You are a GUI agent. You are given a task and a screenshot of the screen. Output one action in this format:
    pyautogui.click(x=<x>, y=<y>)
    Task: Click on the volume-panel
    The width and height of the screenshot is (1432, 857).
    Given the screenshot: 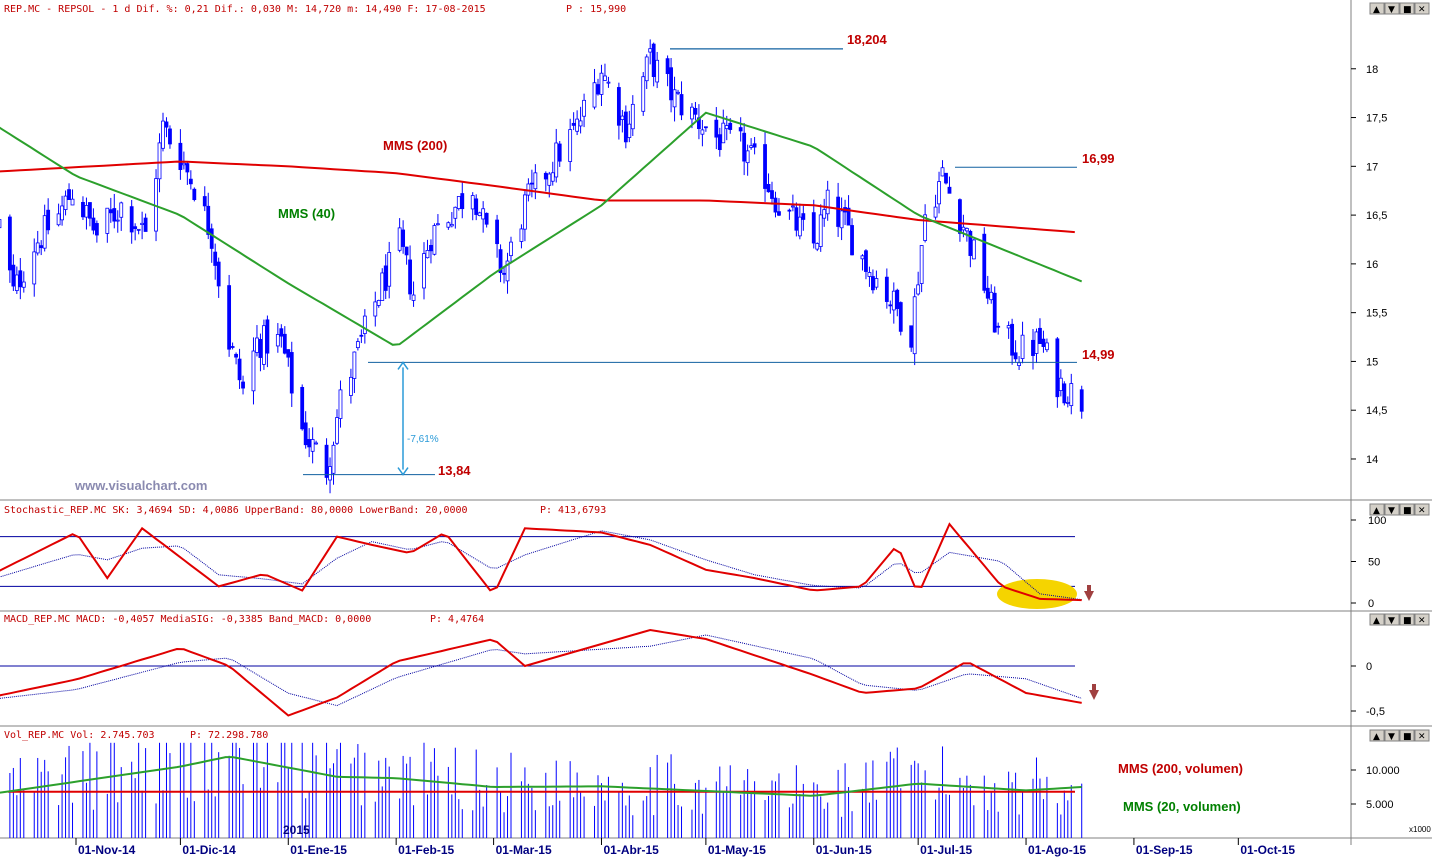 What is the action you would take?
    pyautogui.click(x=541, y=790)
    